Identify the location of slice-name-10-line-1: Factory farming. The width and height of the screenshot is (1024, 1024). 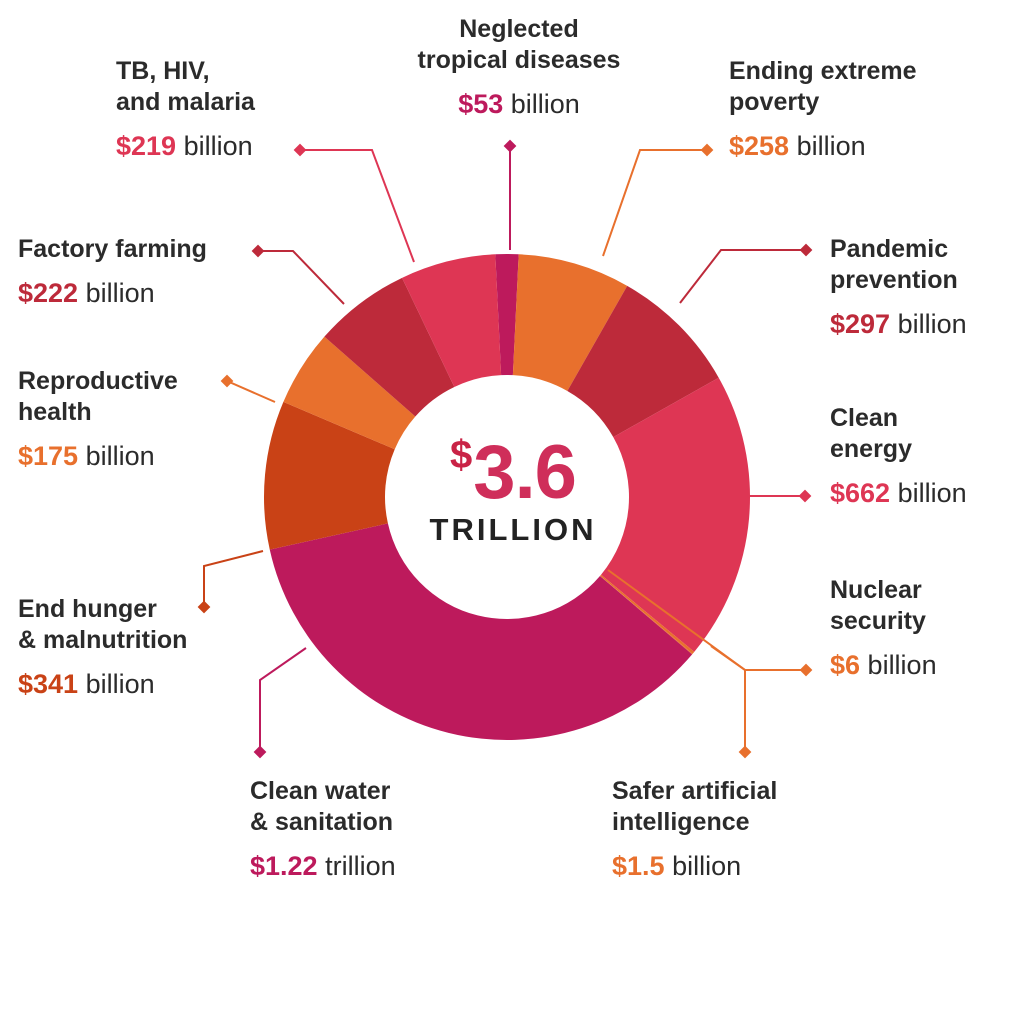
(112, 249).